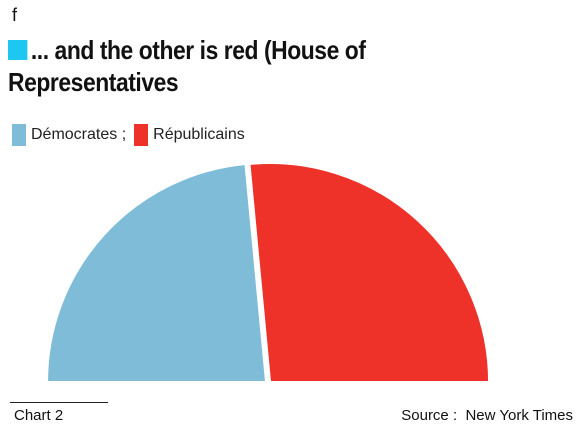  Describe the element at coordinates (39, 415) in the screenshot. I see `chart-number: Chart 2` at that location.